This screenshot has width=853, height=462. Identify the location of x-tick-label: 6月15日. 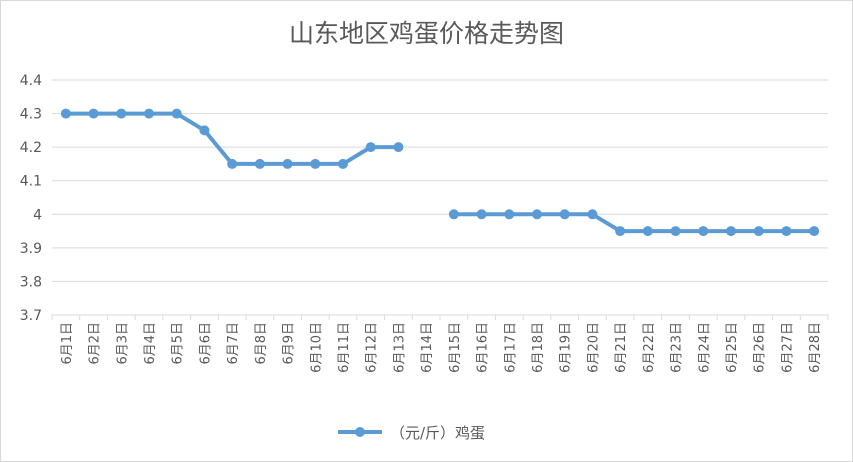
(455, 347).